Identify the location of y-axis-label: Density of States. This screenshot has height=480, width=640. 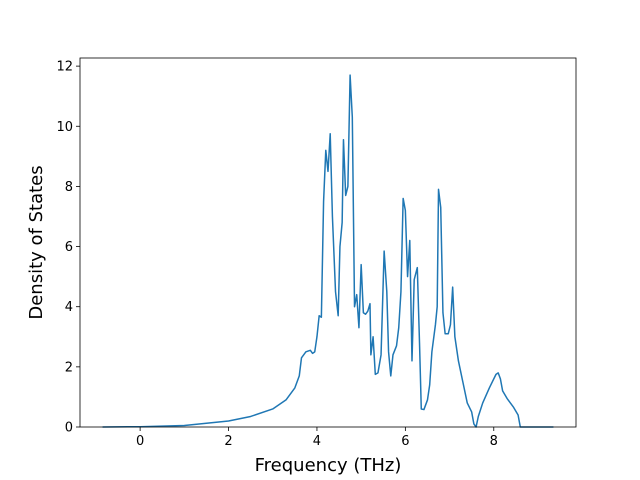
(36, 242).